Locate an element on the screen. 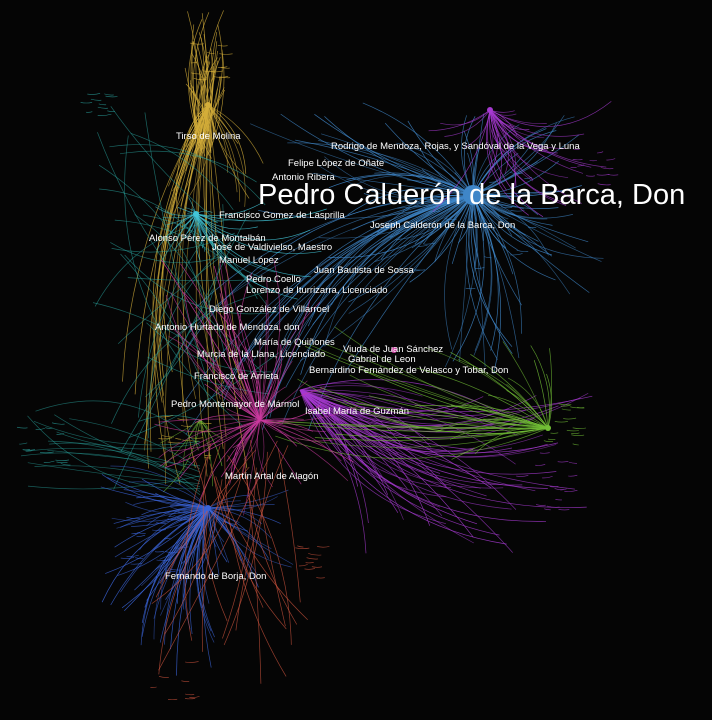 This screenshot has width=712, height=720. label-martin-artal-de-alagon: Martín Artal de Alagón is located at coordinates (271, 476).